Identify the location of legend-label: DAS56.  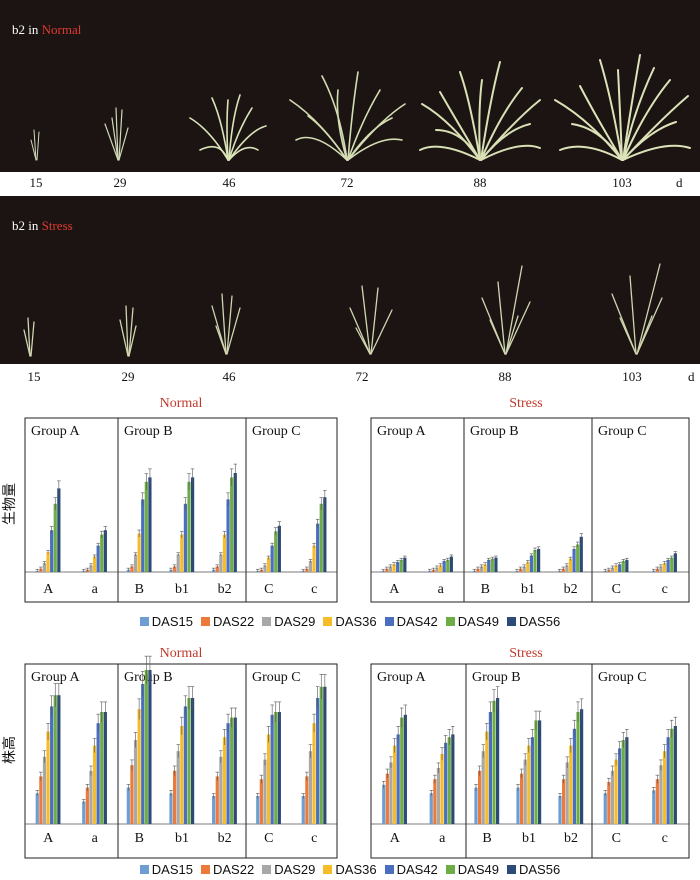
(540, 869).